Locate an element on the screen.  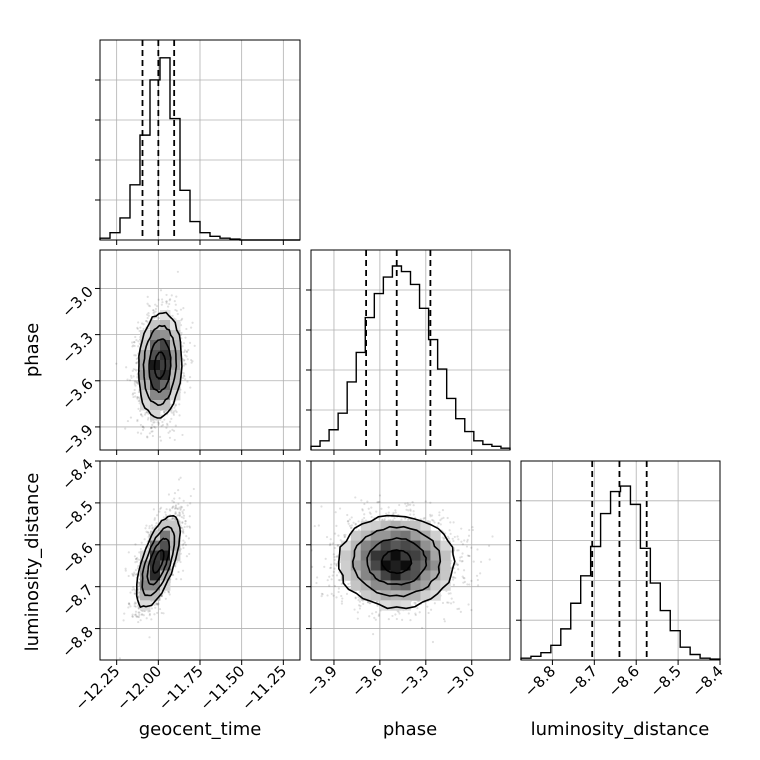
pair-panel-phase-luminosity-distance is located at coordinates (408, 562).